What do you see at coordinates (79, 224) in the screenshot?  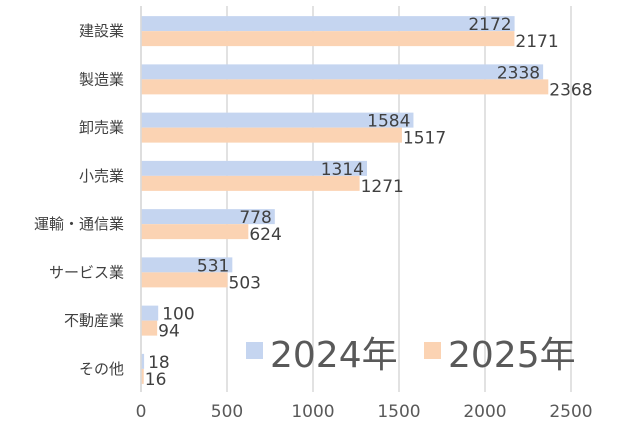 I see `category-label: 運輸・通信業` at bounding box center [79, 224].